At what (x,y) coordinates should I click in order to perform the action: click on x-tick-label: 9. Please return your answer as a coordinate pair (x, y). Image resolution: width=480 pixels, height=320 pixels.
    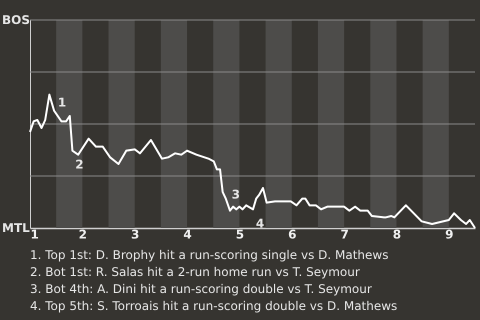
    Looking at the image, I should click on (449, 235).